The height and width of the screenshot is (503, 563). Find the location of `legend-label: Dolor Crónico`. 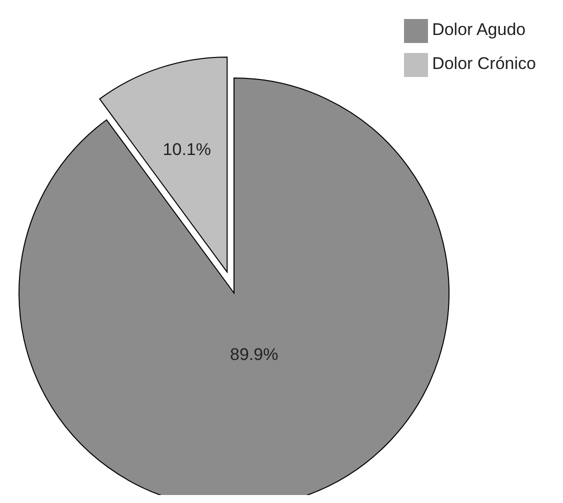

legend-label: Dolor Crónico is located at coordinates (484, 63).